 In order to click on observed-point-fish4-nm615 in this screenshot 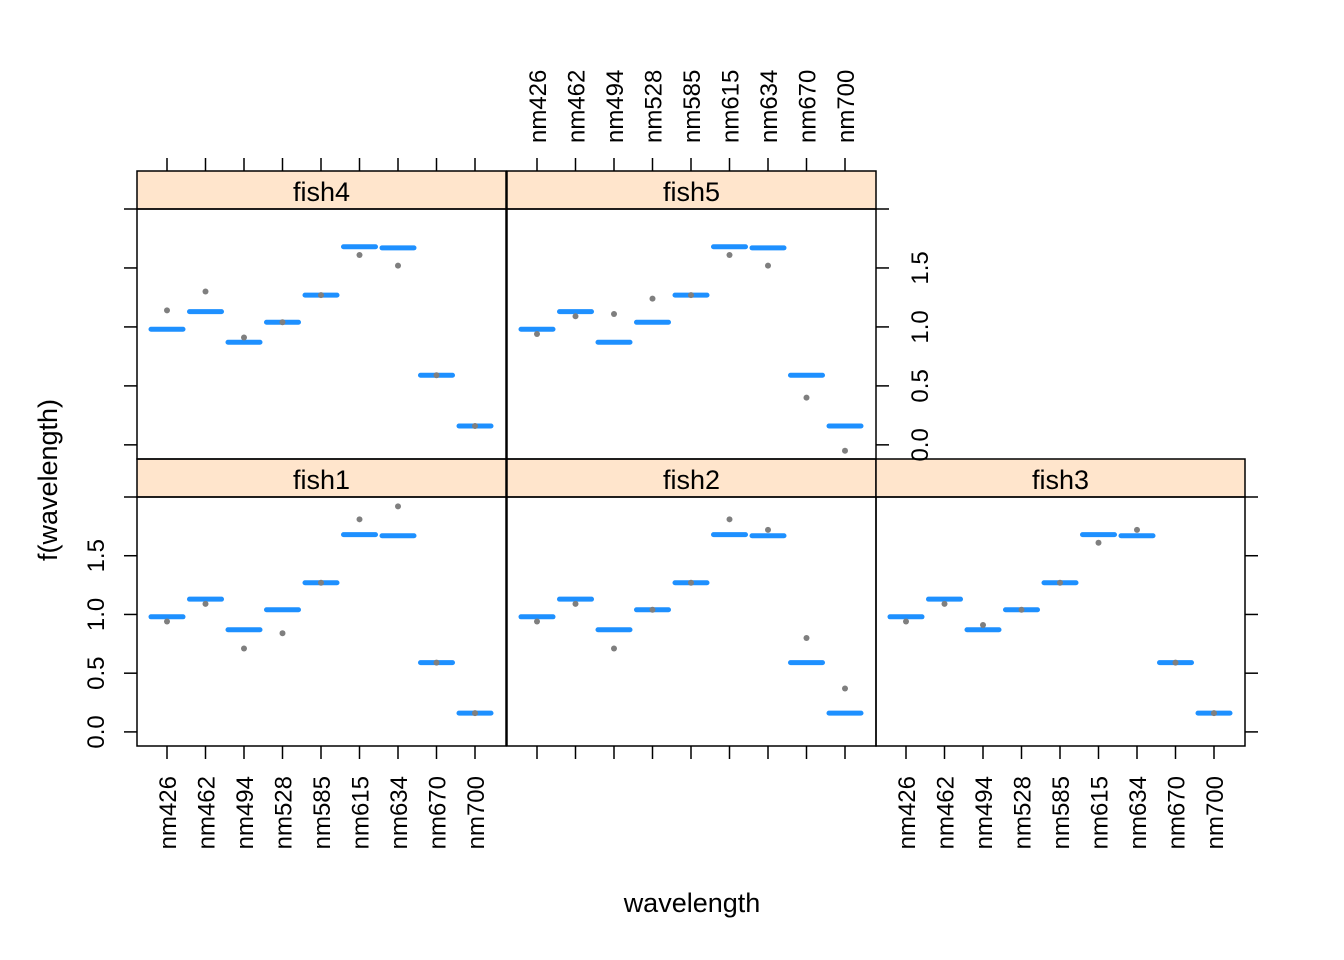, I will do `click(359, 254)`.